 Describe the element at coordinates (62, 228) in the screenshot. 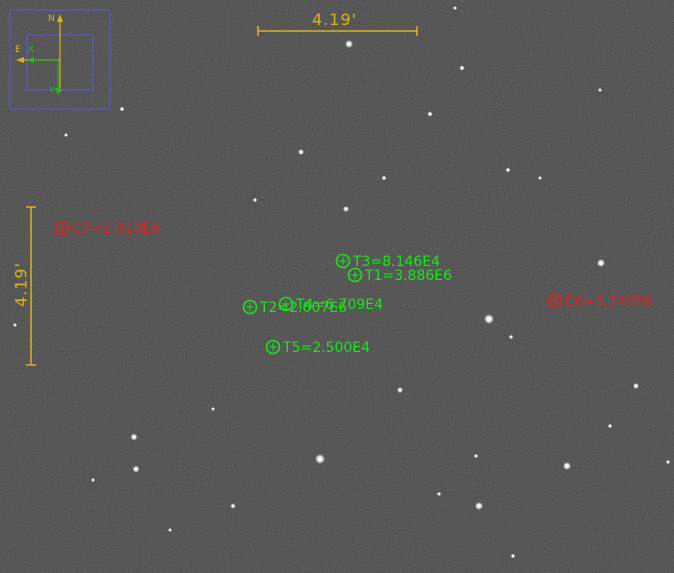

I see `comparison-marker-c7` at that location.